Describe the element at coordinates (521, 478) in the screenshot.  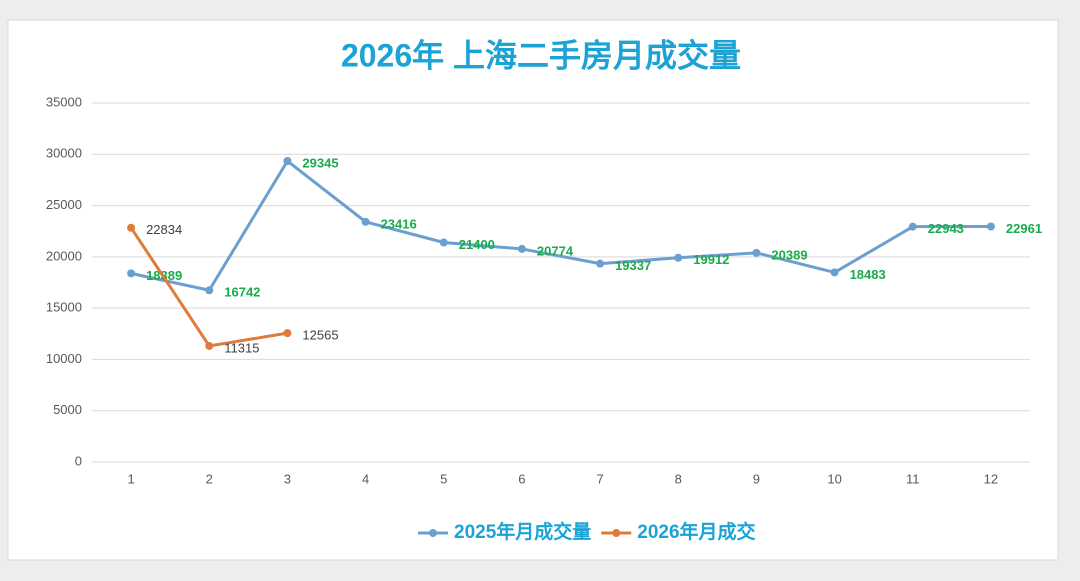
I see `x-tick-label: 6` at that location.